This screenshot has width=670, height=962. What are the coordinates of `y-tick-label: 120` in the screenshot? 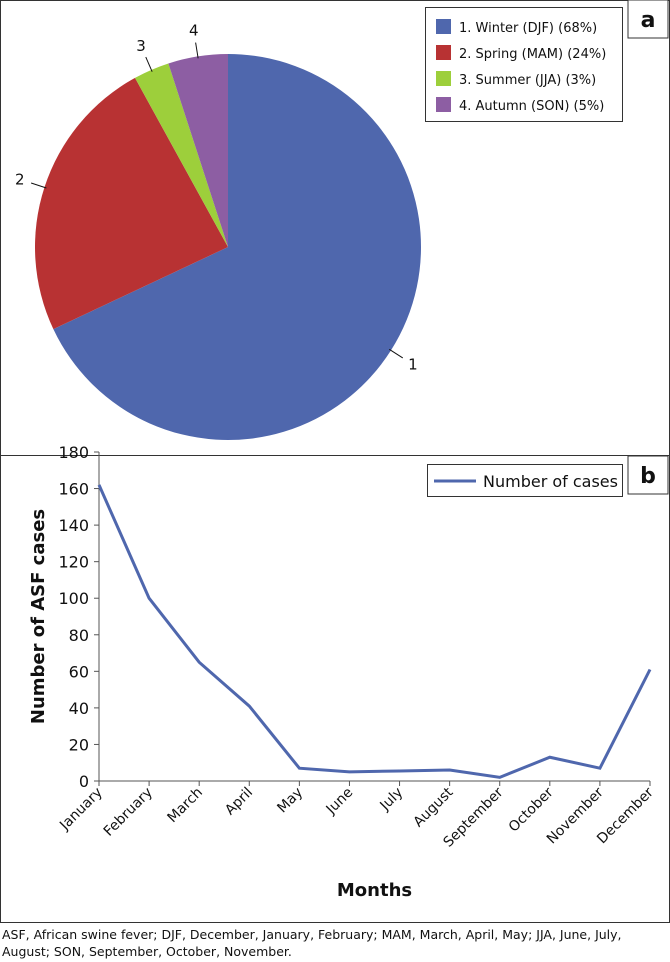 It's located at (73, 562).